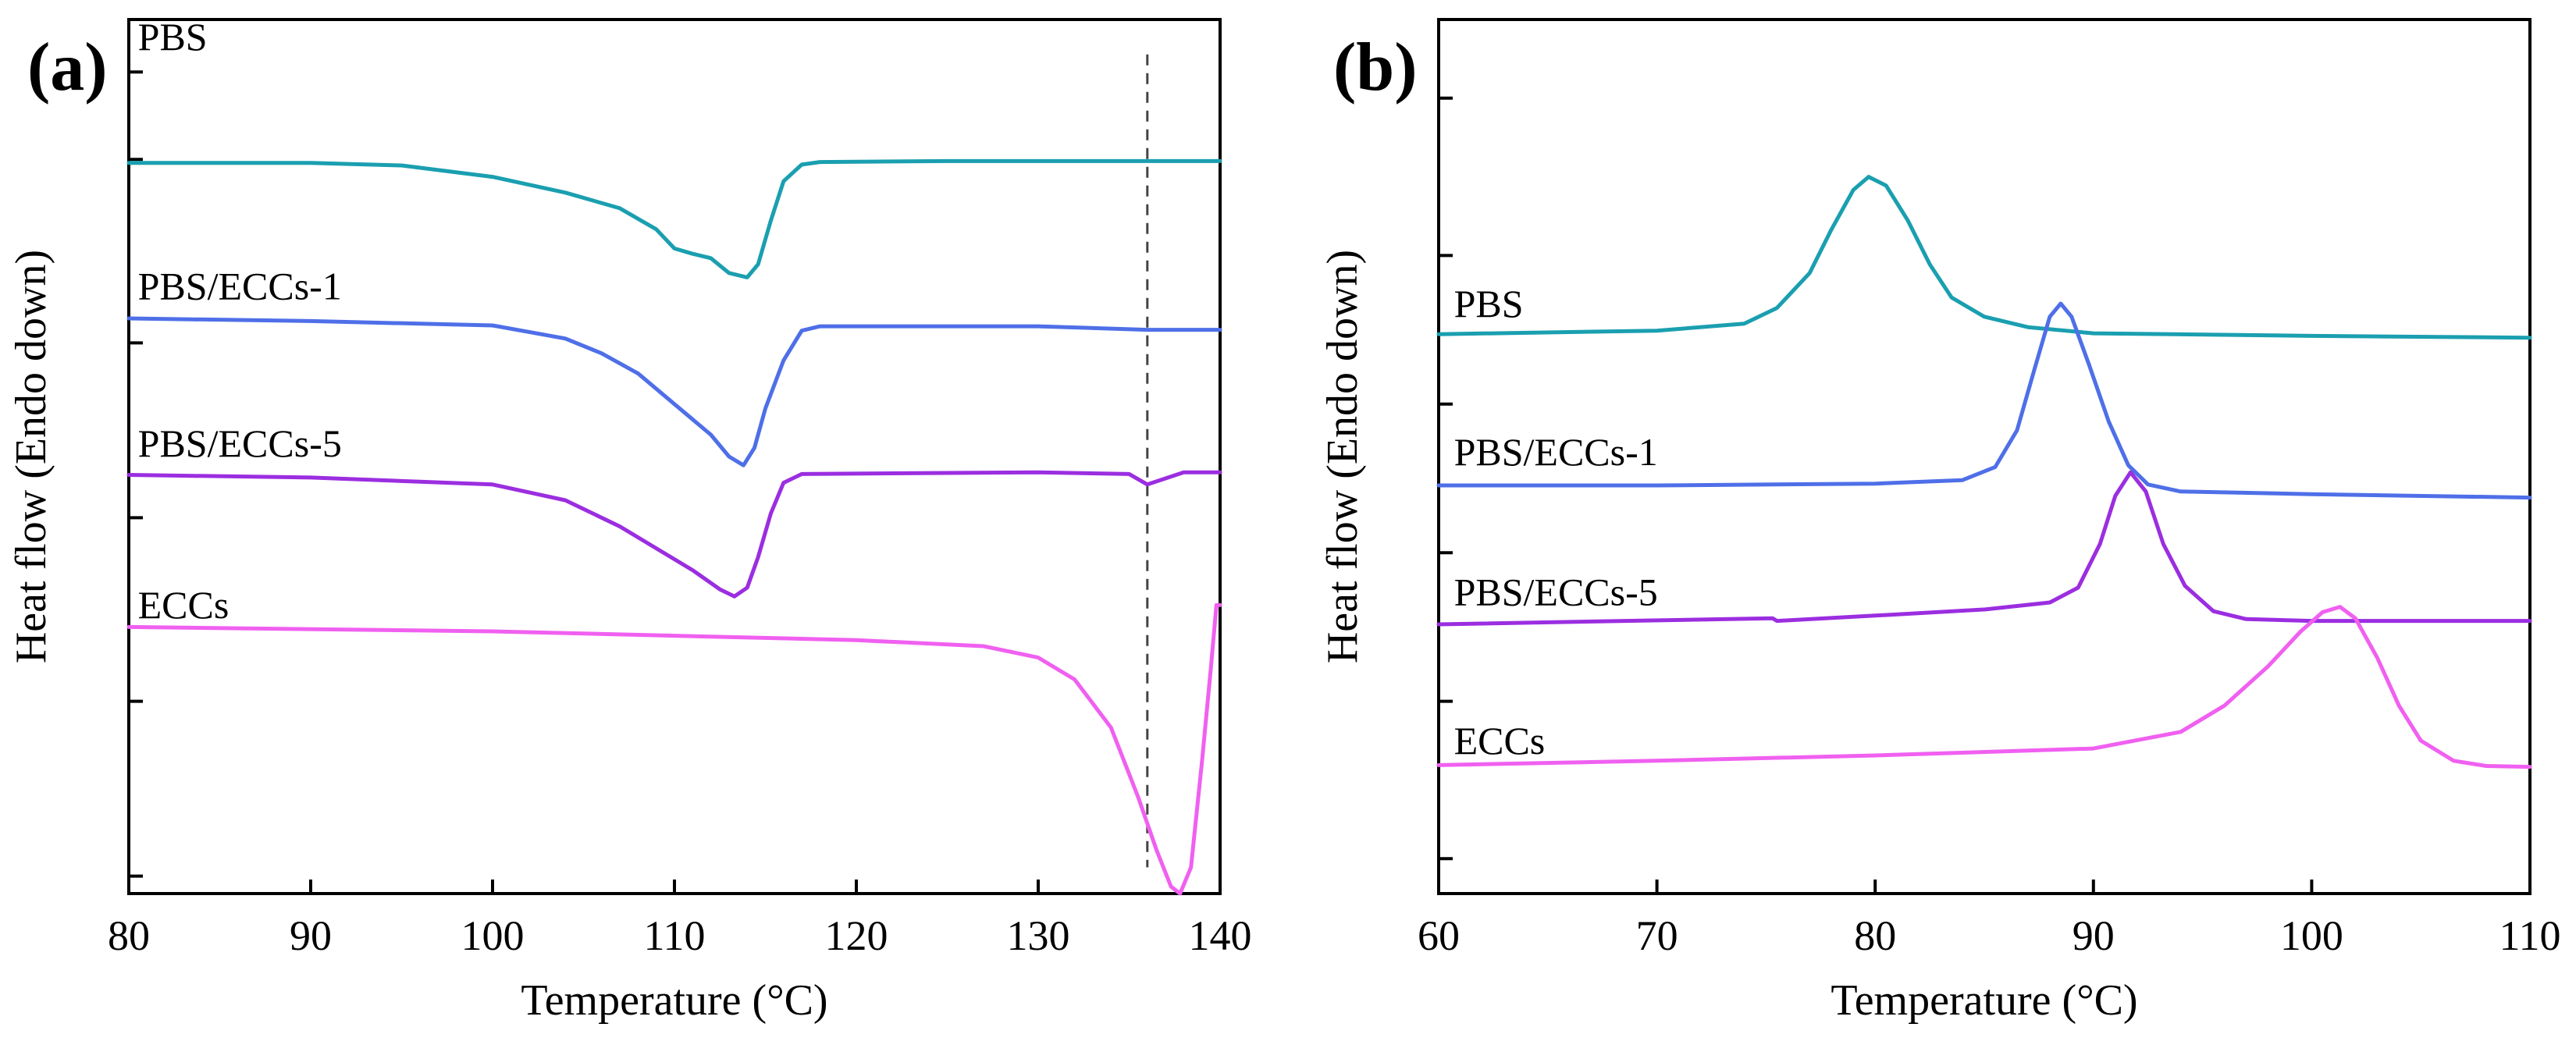 The height and width of the screenshot is (1052, 2576). Describe the element at coordinates (173, 37) in the screenshot. I see `panel-a-series-pbs-label: PBS` at that location.